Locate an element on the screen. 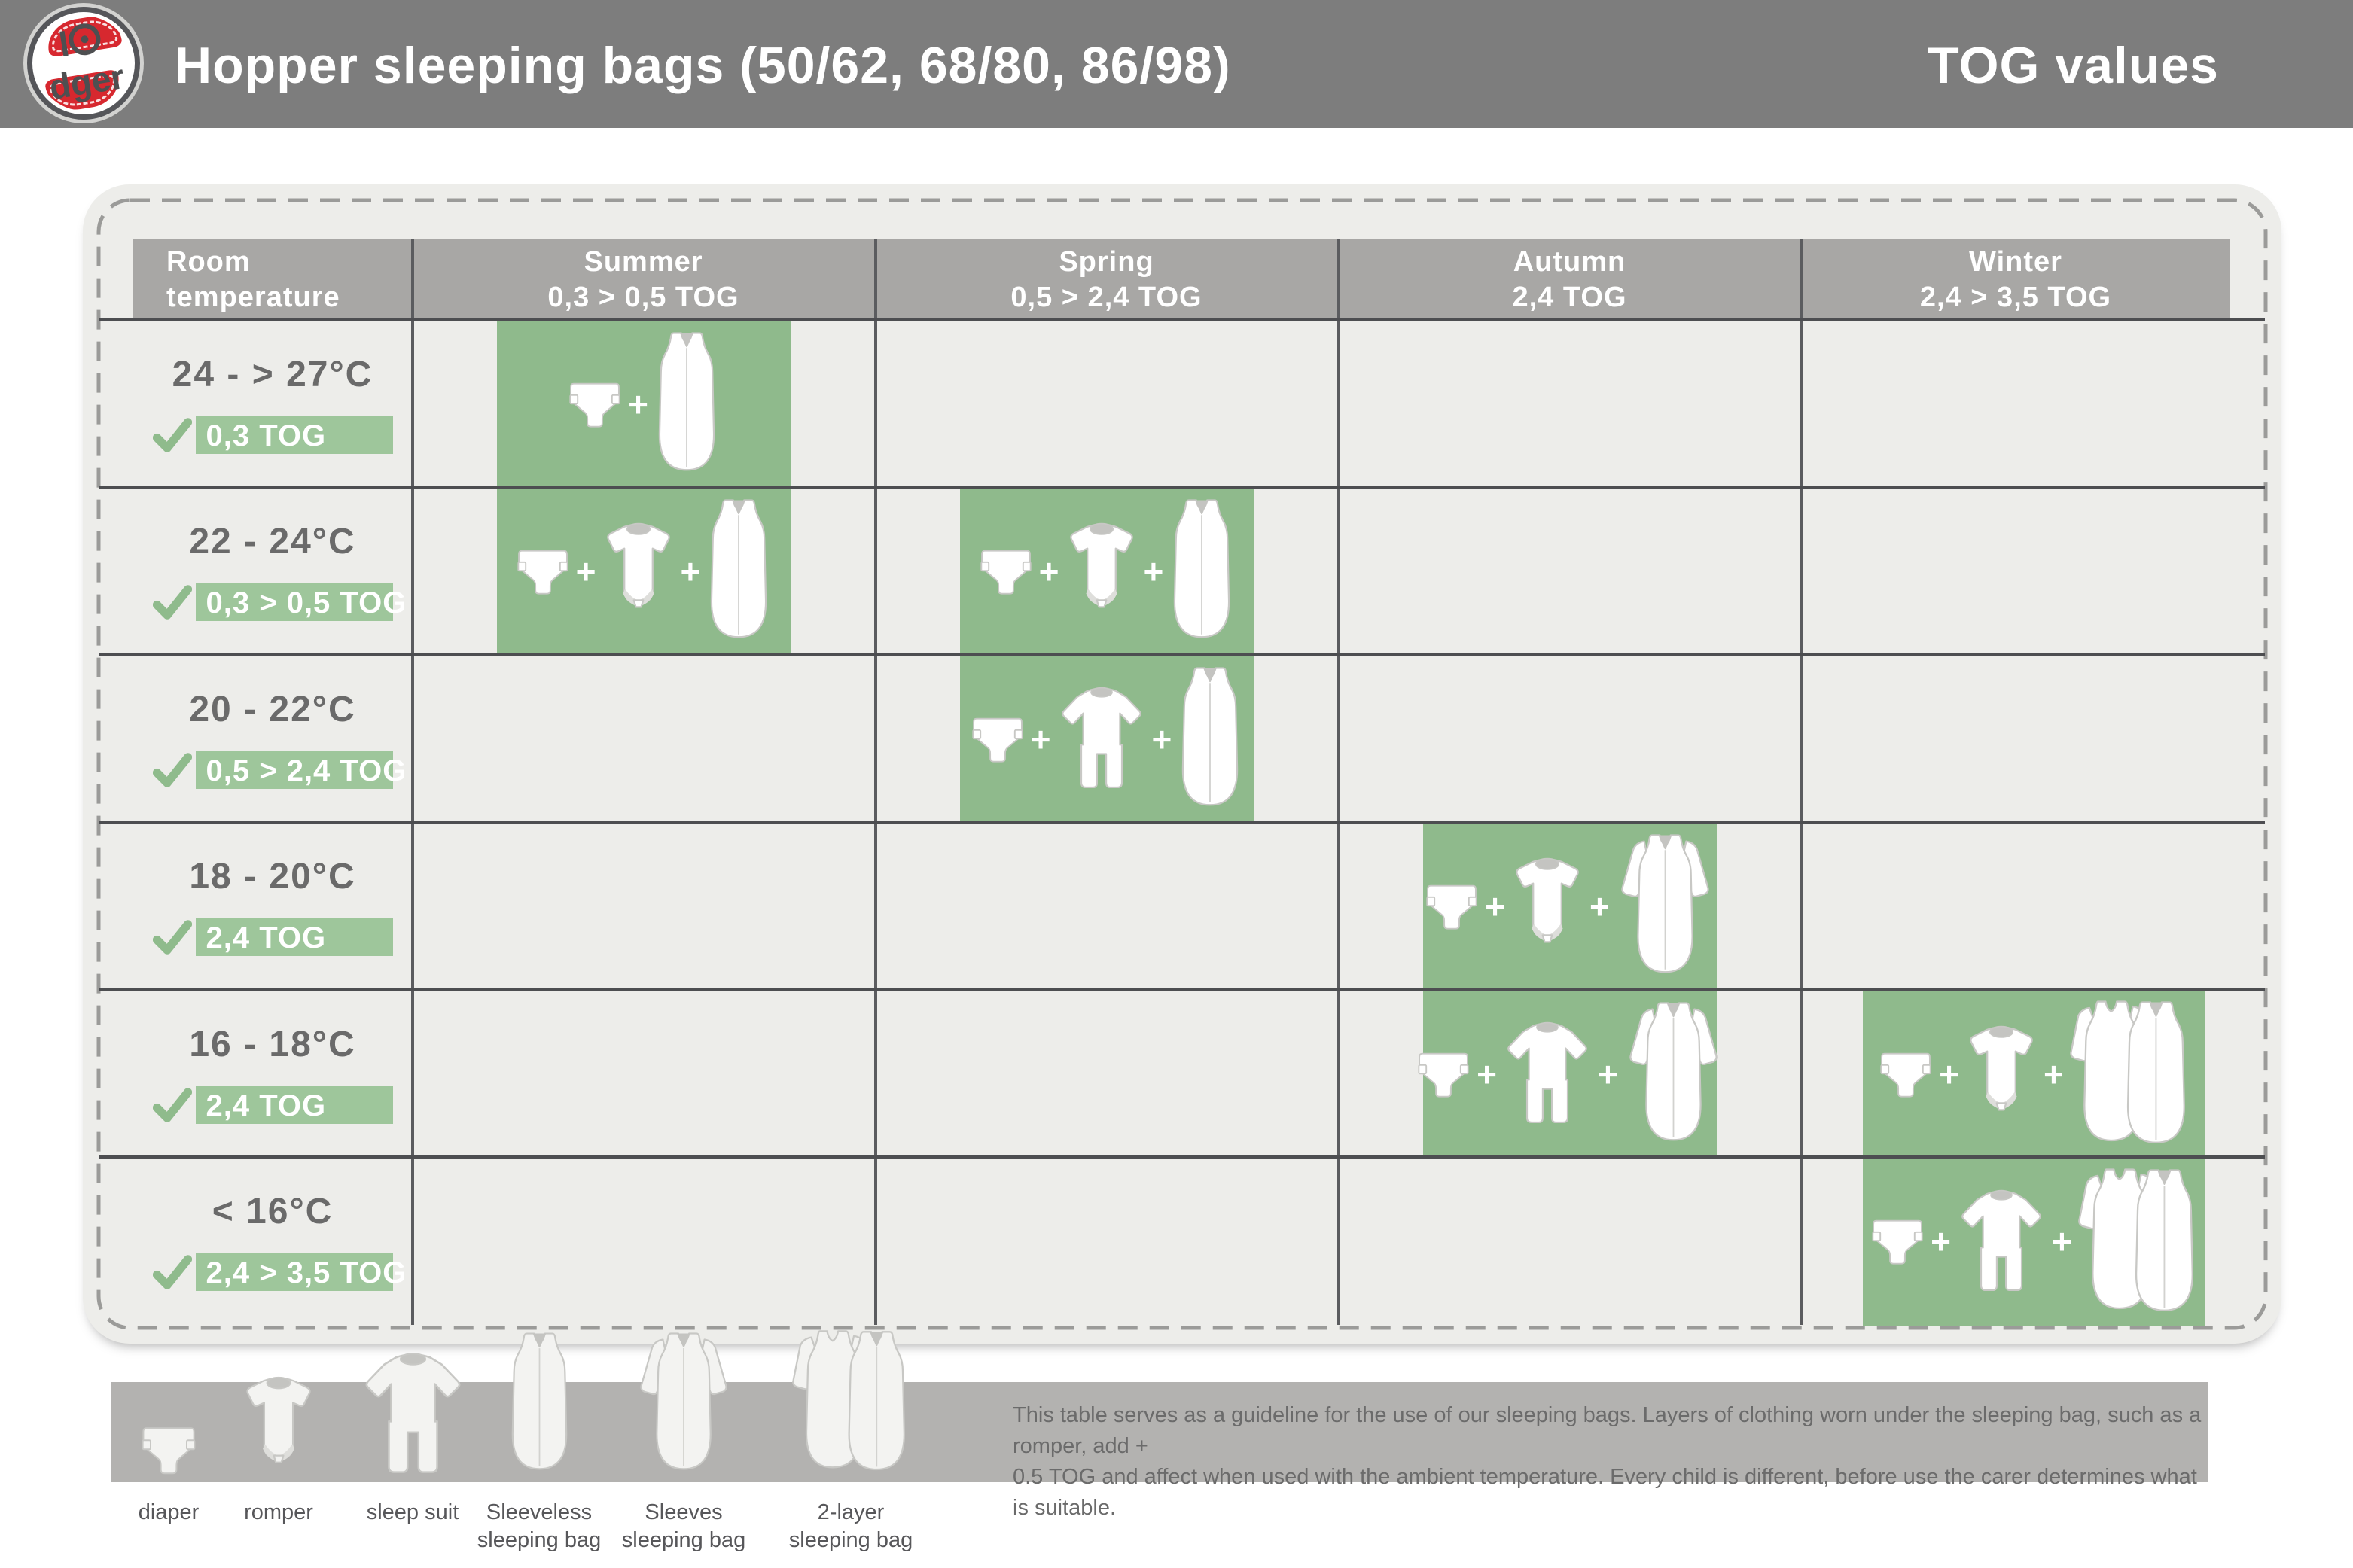  column-tog-range: 2,4 TOG is located at coordinates (1570, 297).